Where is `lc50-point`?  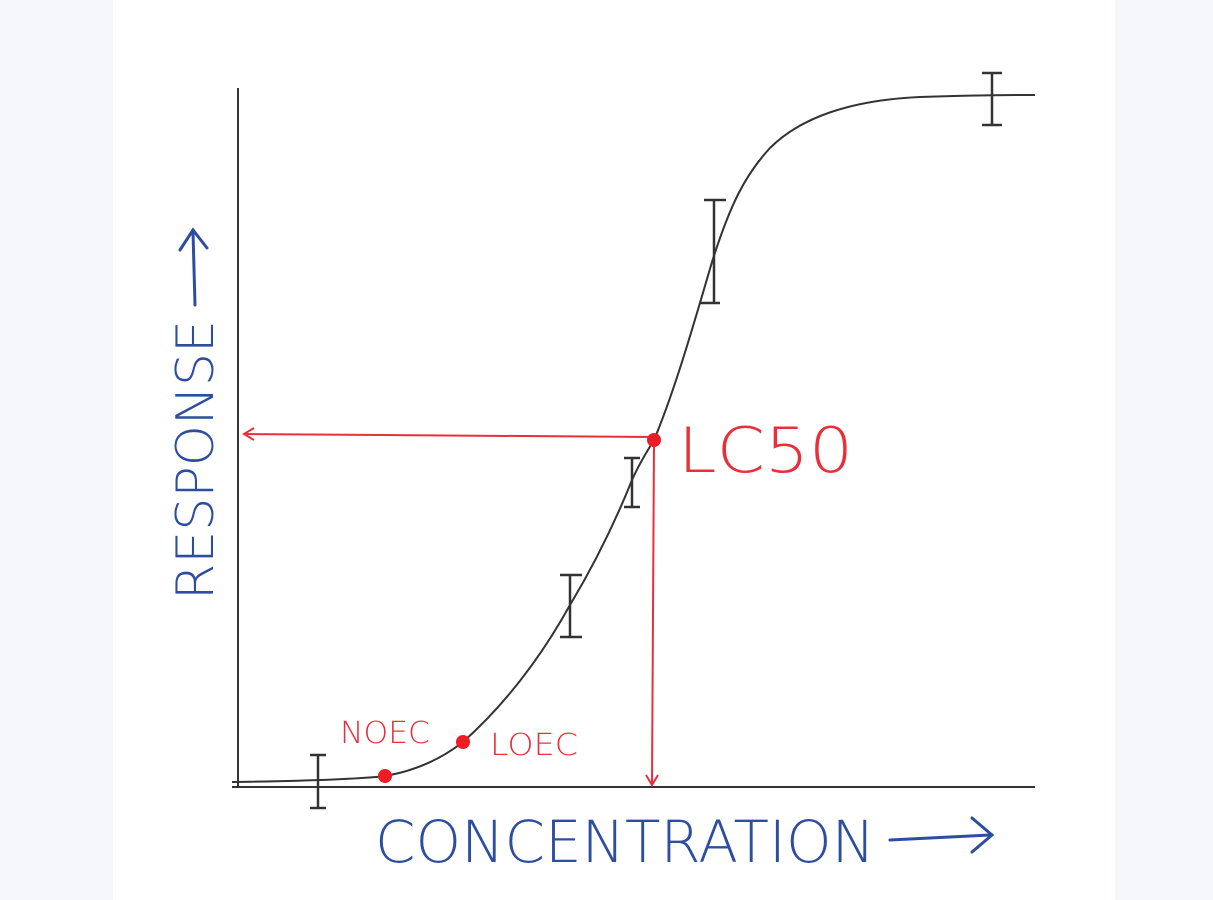 lc50-point is located at coordinates (654, 440).